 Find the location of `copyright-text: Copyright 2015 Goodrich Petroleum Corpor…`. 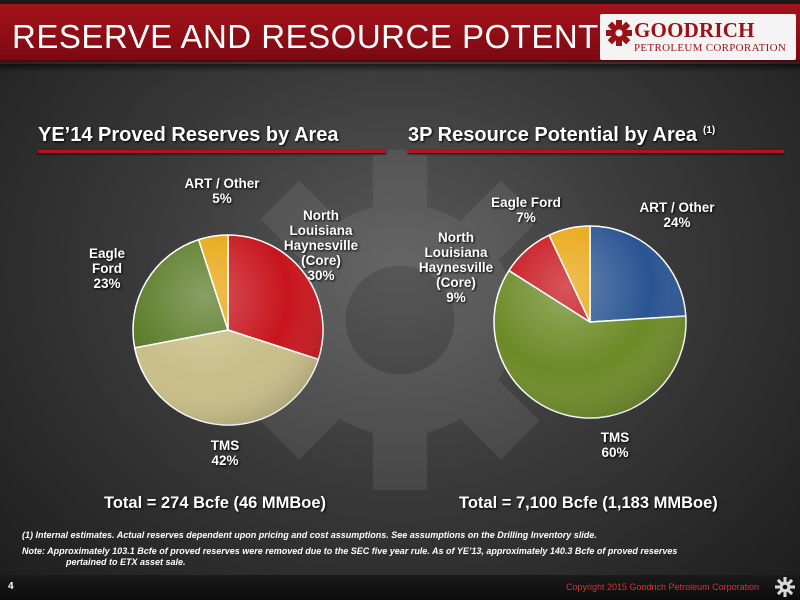

copyright-text: Copyright 2015 Goodrich Petroleum Corpor… is located at coordinates (663, 587).